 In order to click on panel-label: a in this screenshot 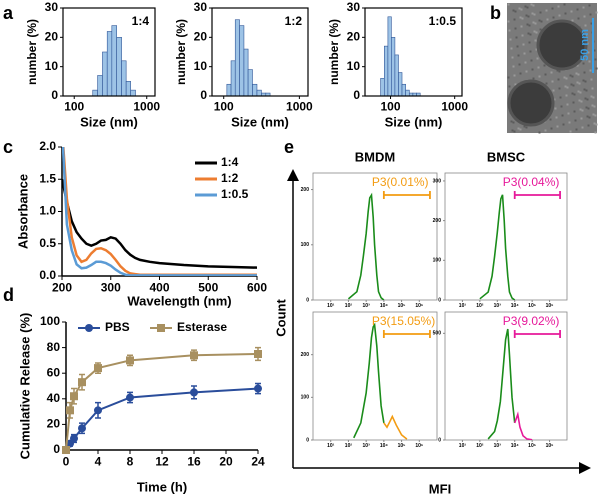, I will do `click(8, 13)`.